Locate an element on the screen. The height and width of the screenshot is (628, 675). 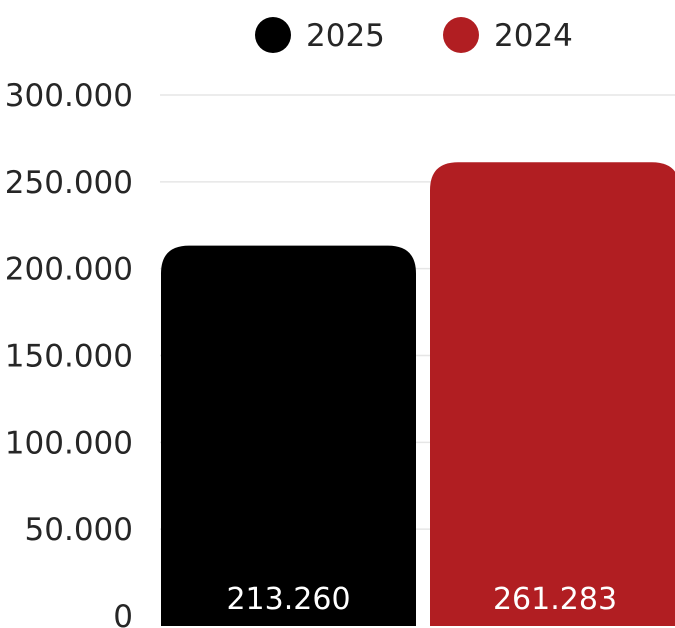
y-tick-label: 50.000 is located at coordinates (79, 530).